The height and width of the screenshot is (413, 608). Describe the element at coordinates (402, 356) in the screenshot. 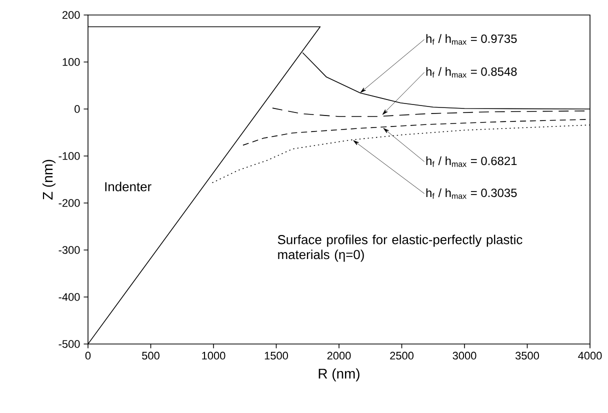

I see `x-tick-label: 2500` at that location.